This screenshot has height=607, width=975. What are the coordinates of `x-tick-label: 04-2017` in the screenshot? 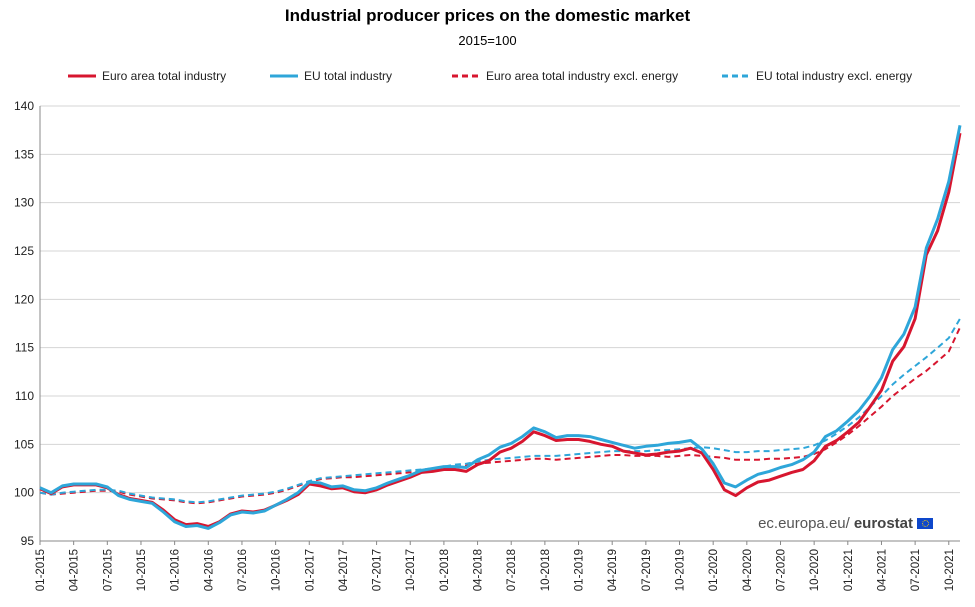 It's located at (344, 570).